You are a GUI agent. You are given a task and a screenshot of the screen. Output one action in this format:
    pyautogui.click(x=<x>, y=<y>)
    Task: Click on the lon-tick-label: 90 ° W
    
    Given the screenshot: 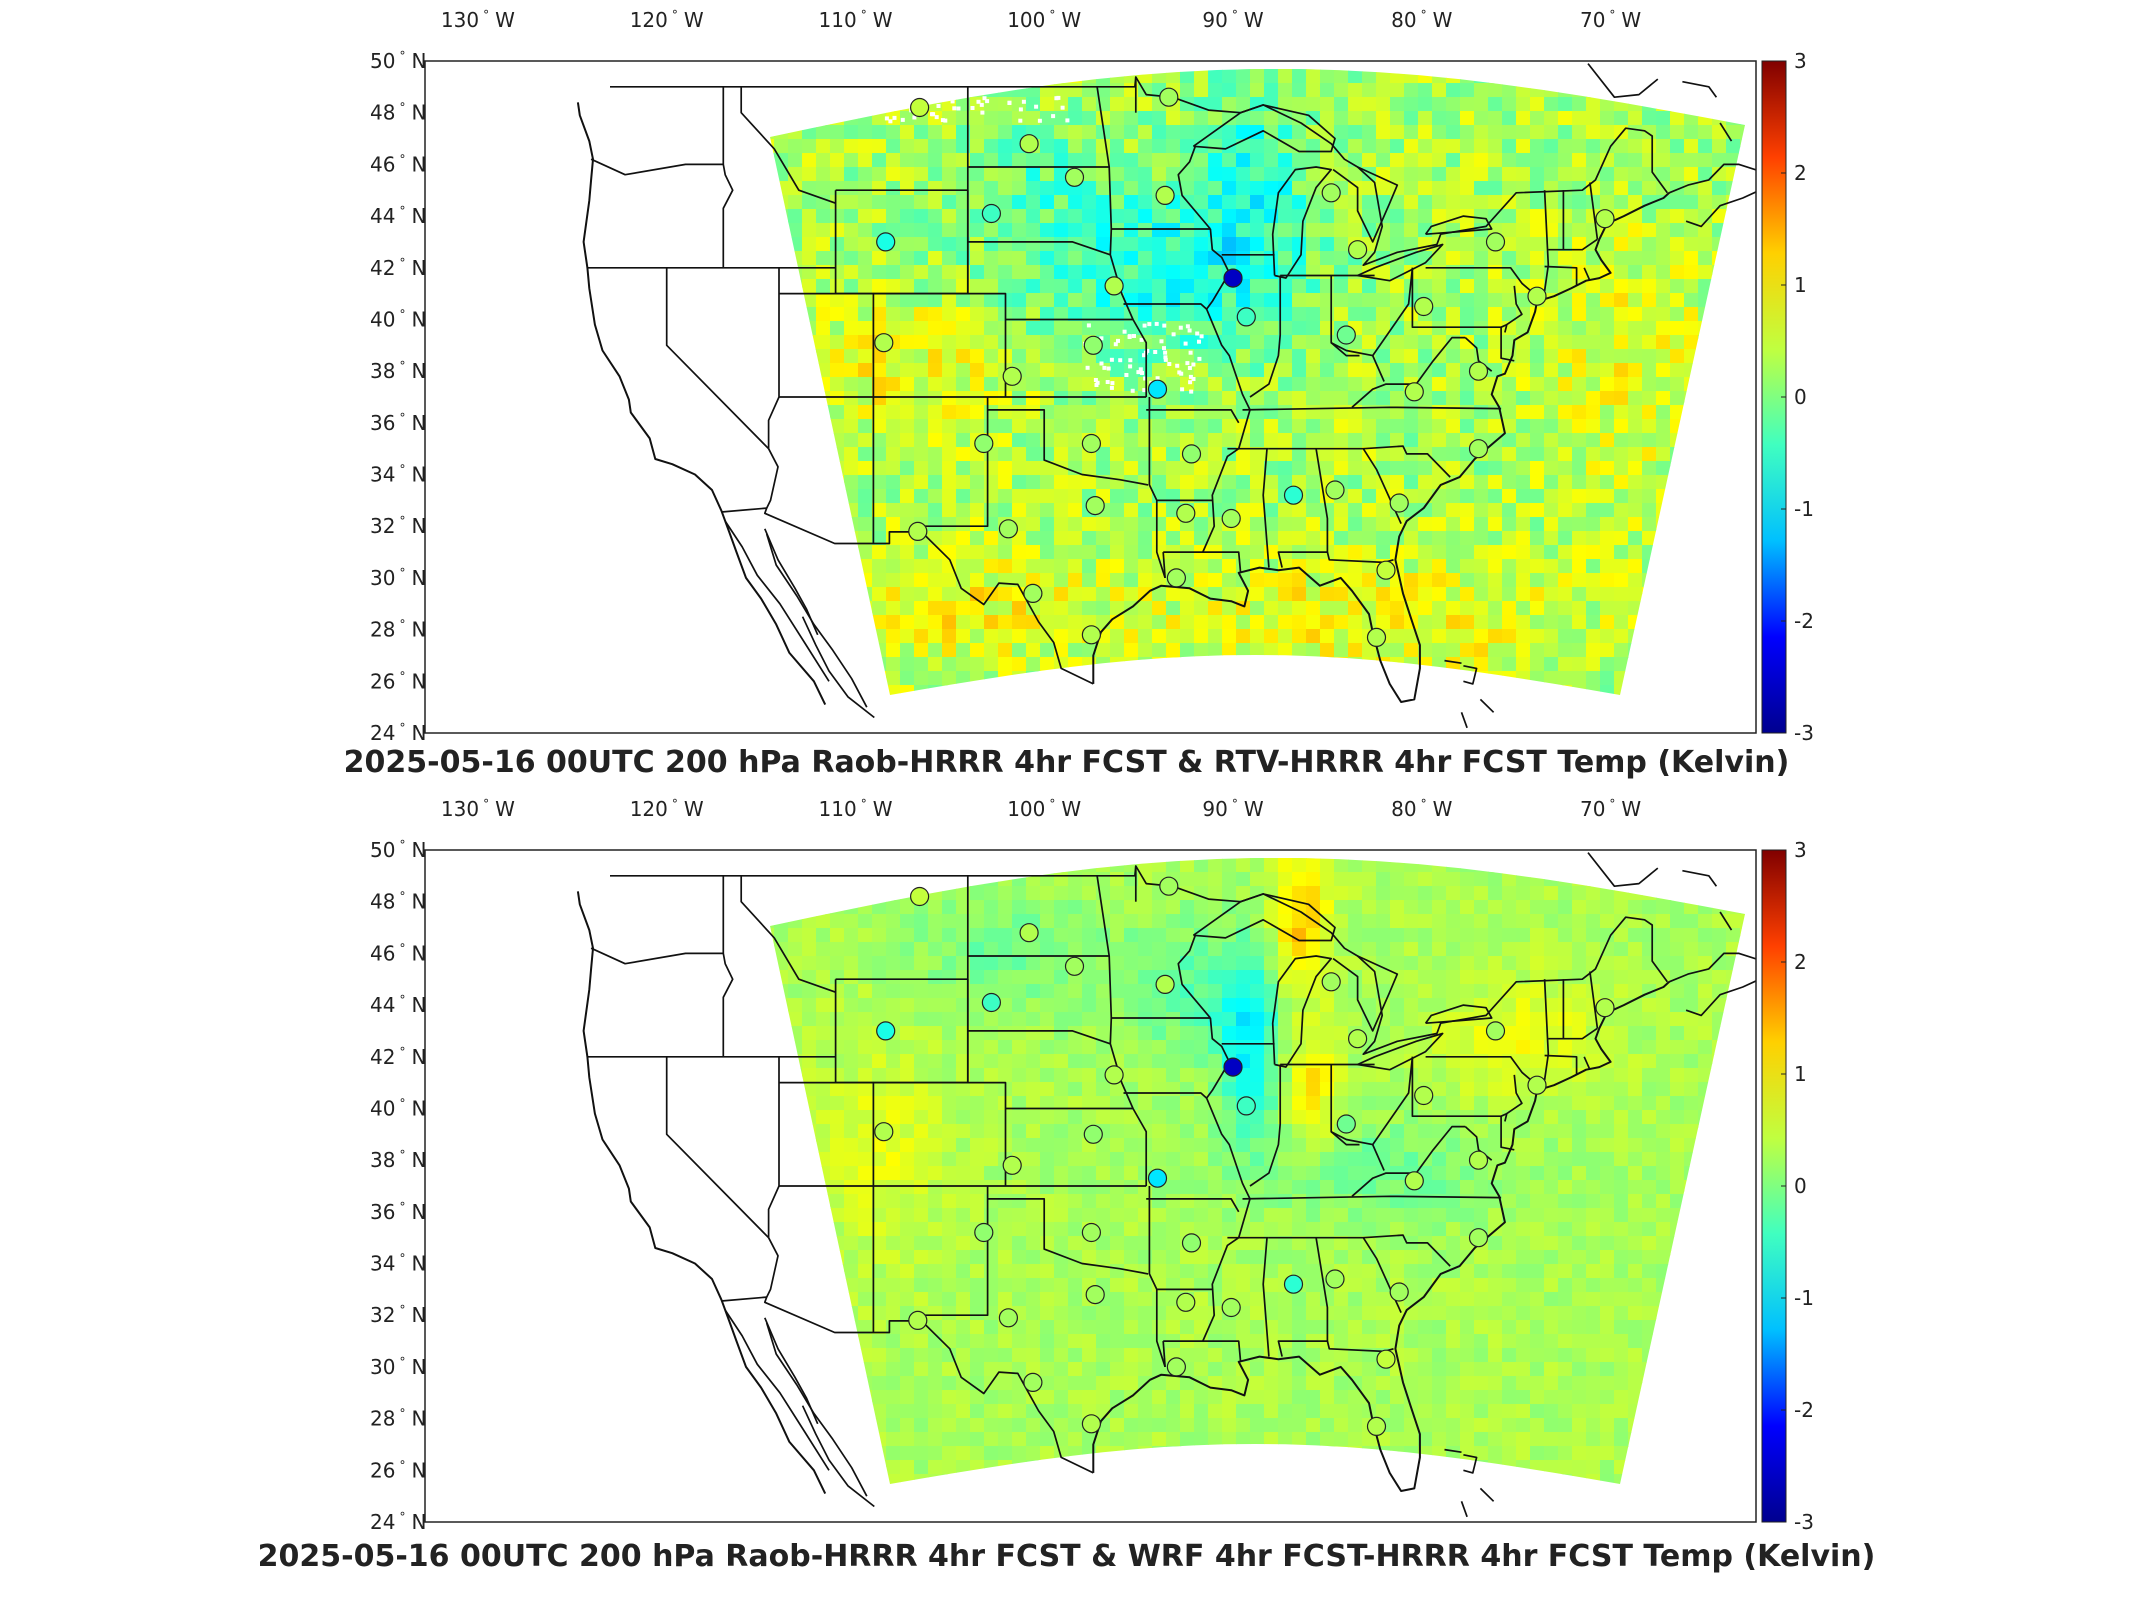 What is the action you would take?
    pyautogui.click(x=1232, y=809)
    